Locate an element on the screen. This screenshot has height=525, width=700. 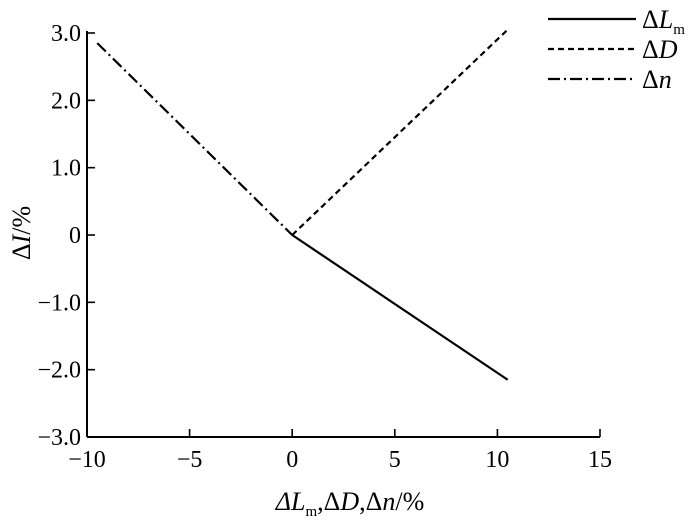
x-tick-label: 10 is located at coordinates (497, 460).